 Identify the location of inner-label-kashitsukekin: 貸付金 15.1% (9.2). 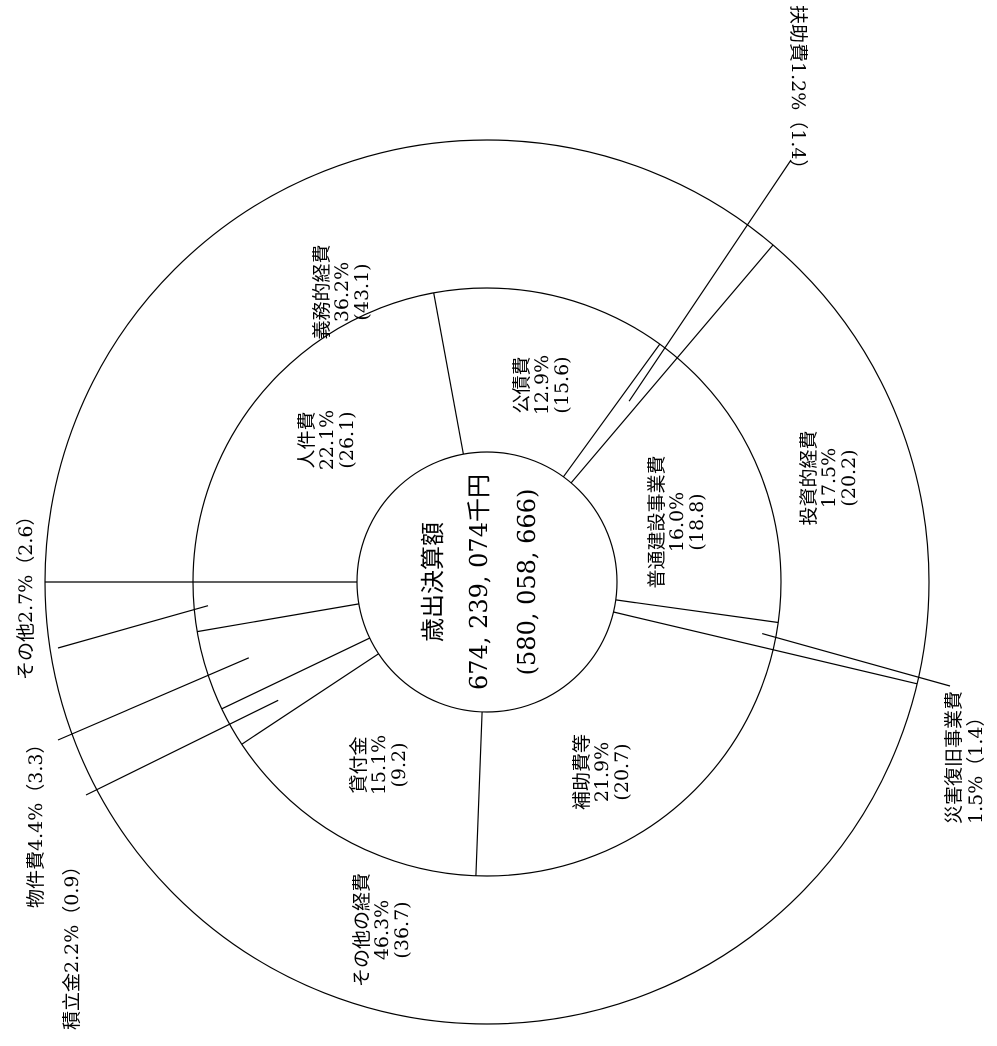
(379, 765).